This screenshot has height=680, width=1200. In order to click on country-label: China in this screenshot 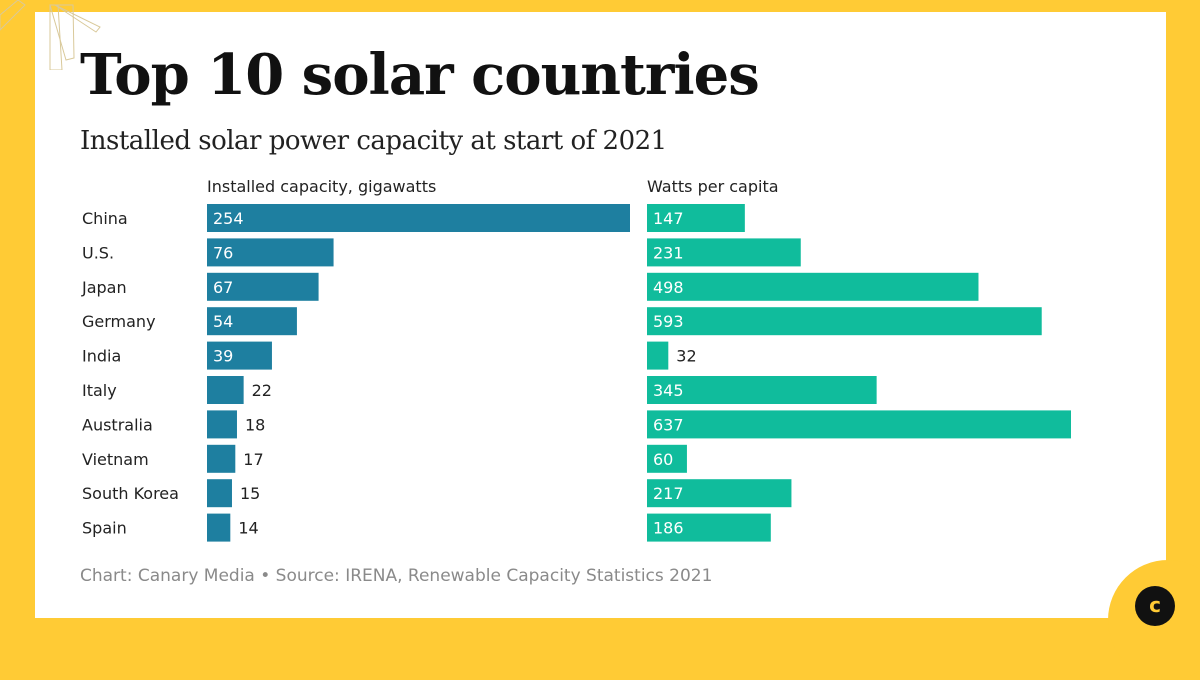, I will do `click(105, 218)`.